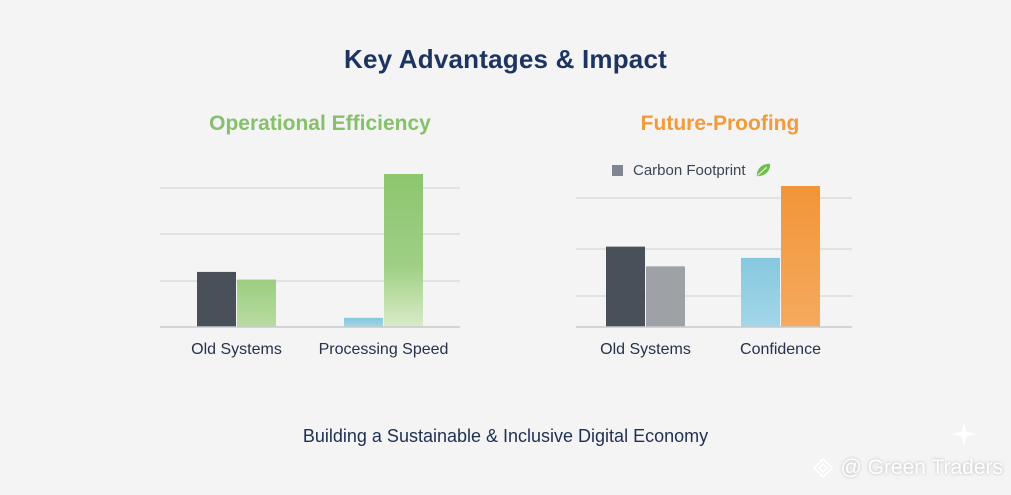  Describe the element at coordinates (780, 349) in the screenshot. I see `category-label-future-1: Confidence` at that location.